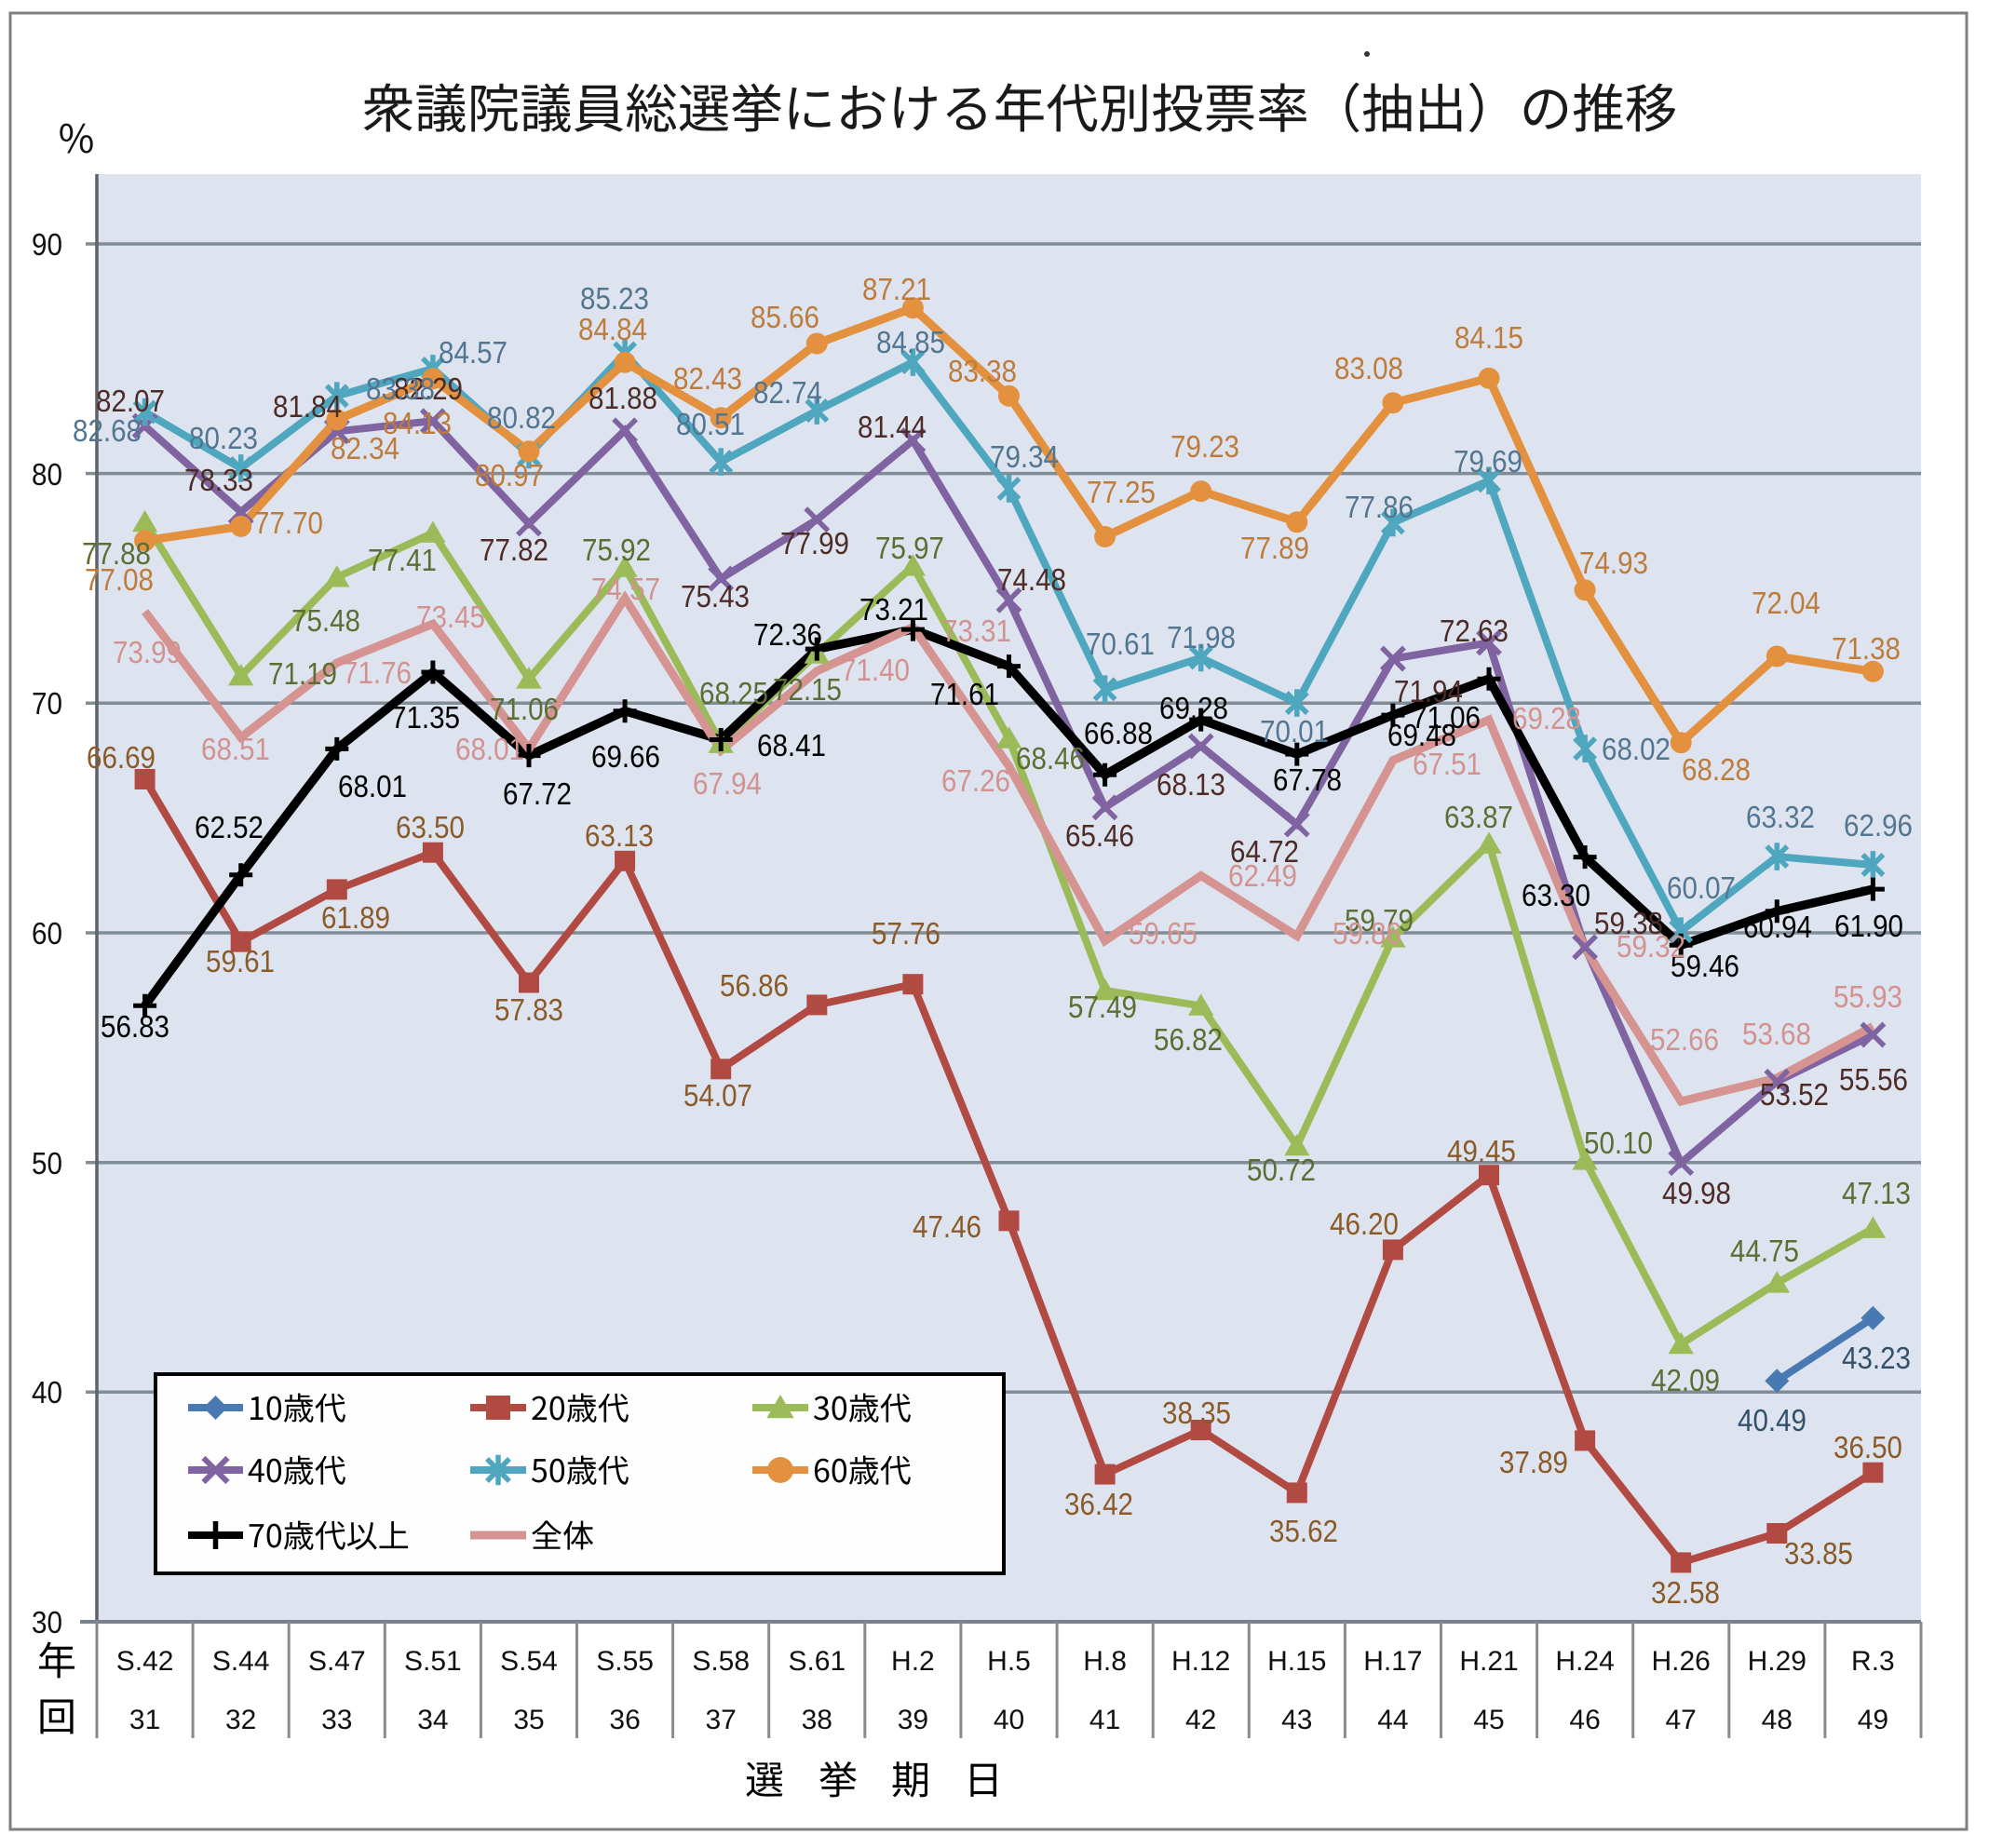 Image resolution: width=2016 pixels, height=1848 pixels. I want to click on svg-text: R.3, so click(1873, 1661).